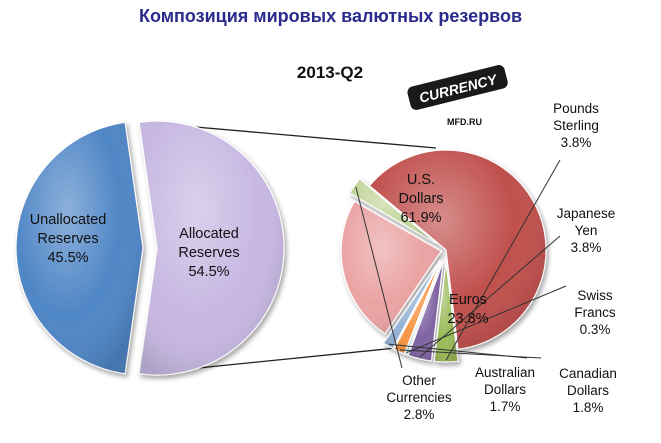 This screenshot has height=443, width=661. What do you see at coordinates (588, 390) in the screenshot?
I see `label-canadian-dollars: Canadian Dollars 1.8%` at bounding box center [588, 390].